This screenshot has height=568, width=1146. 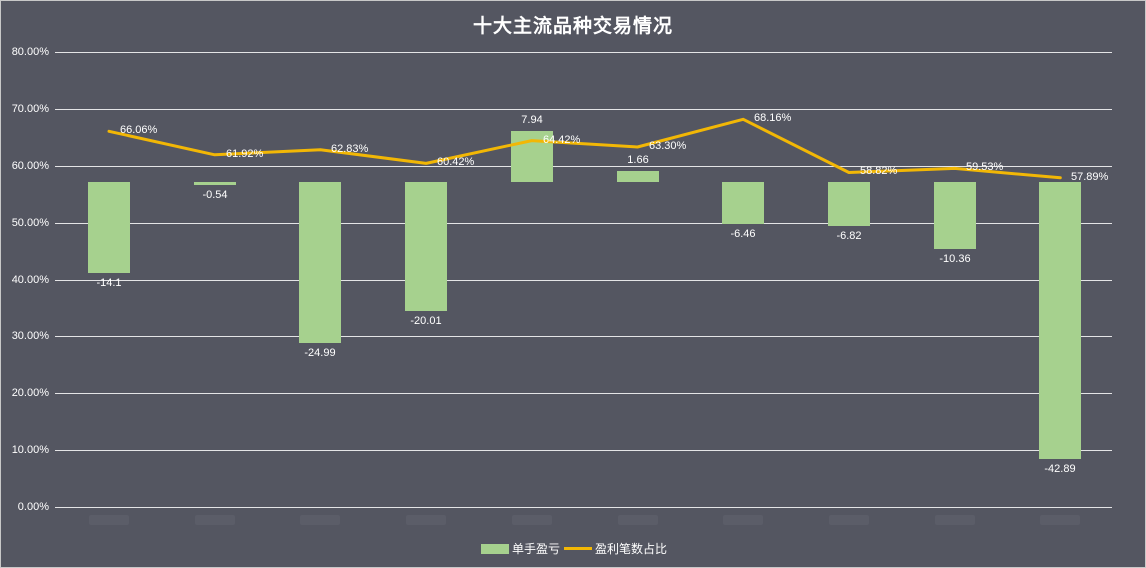 I want to click on y-tick-label: 60.00%, so click(x=30, y=166).